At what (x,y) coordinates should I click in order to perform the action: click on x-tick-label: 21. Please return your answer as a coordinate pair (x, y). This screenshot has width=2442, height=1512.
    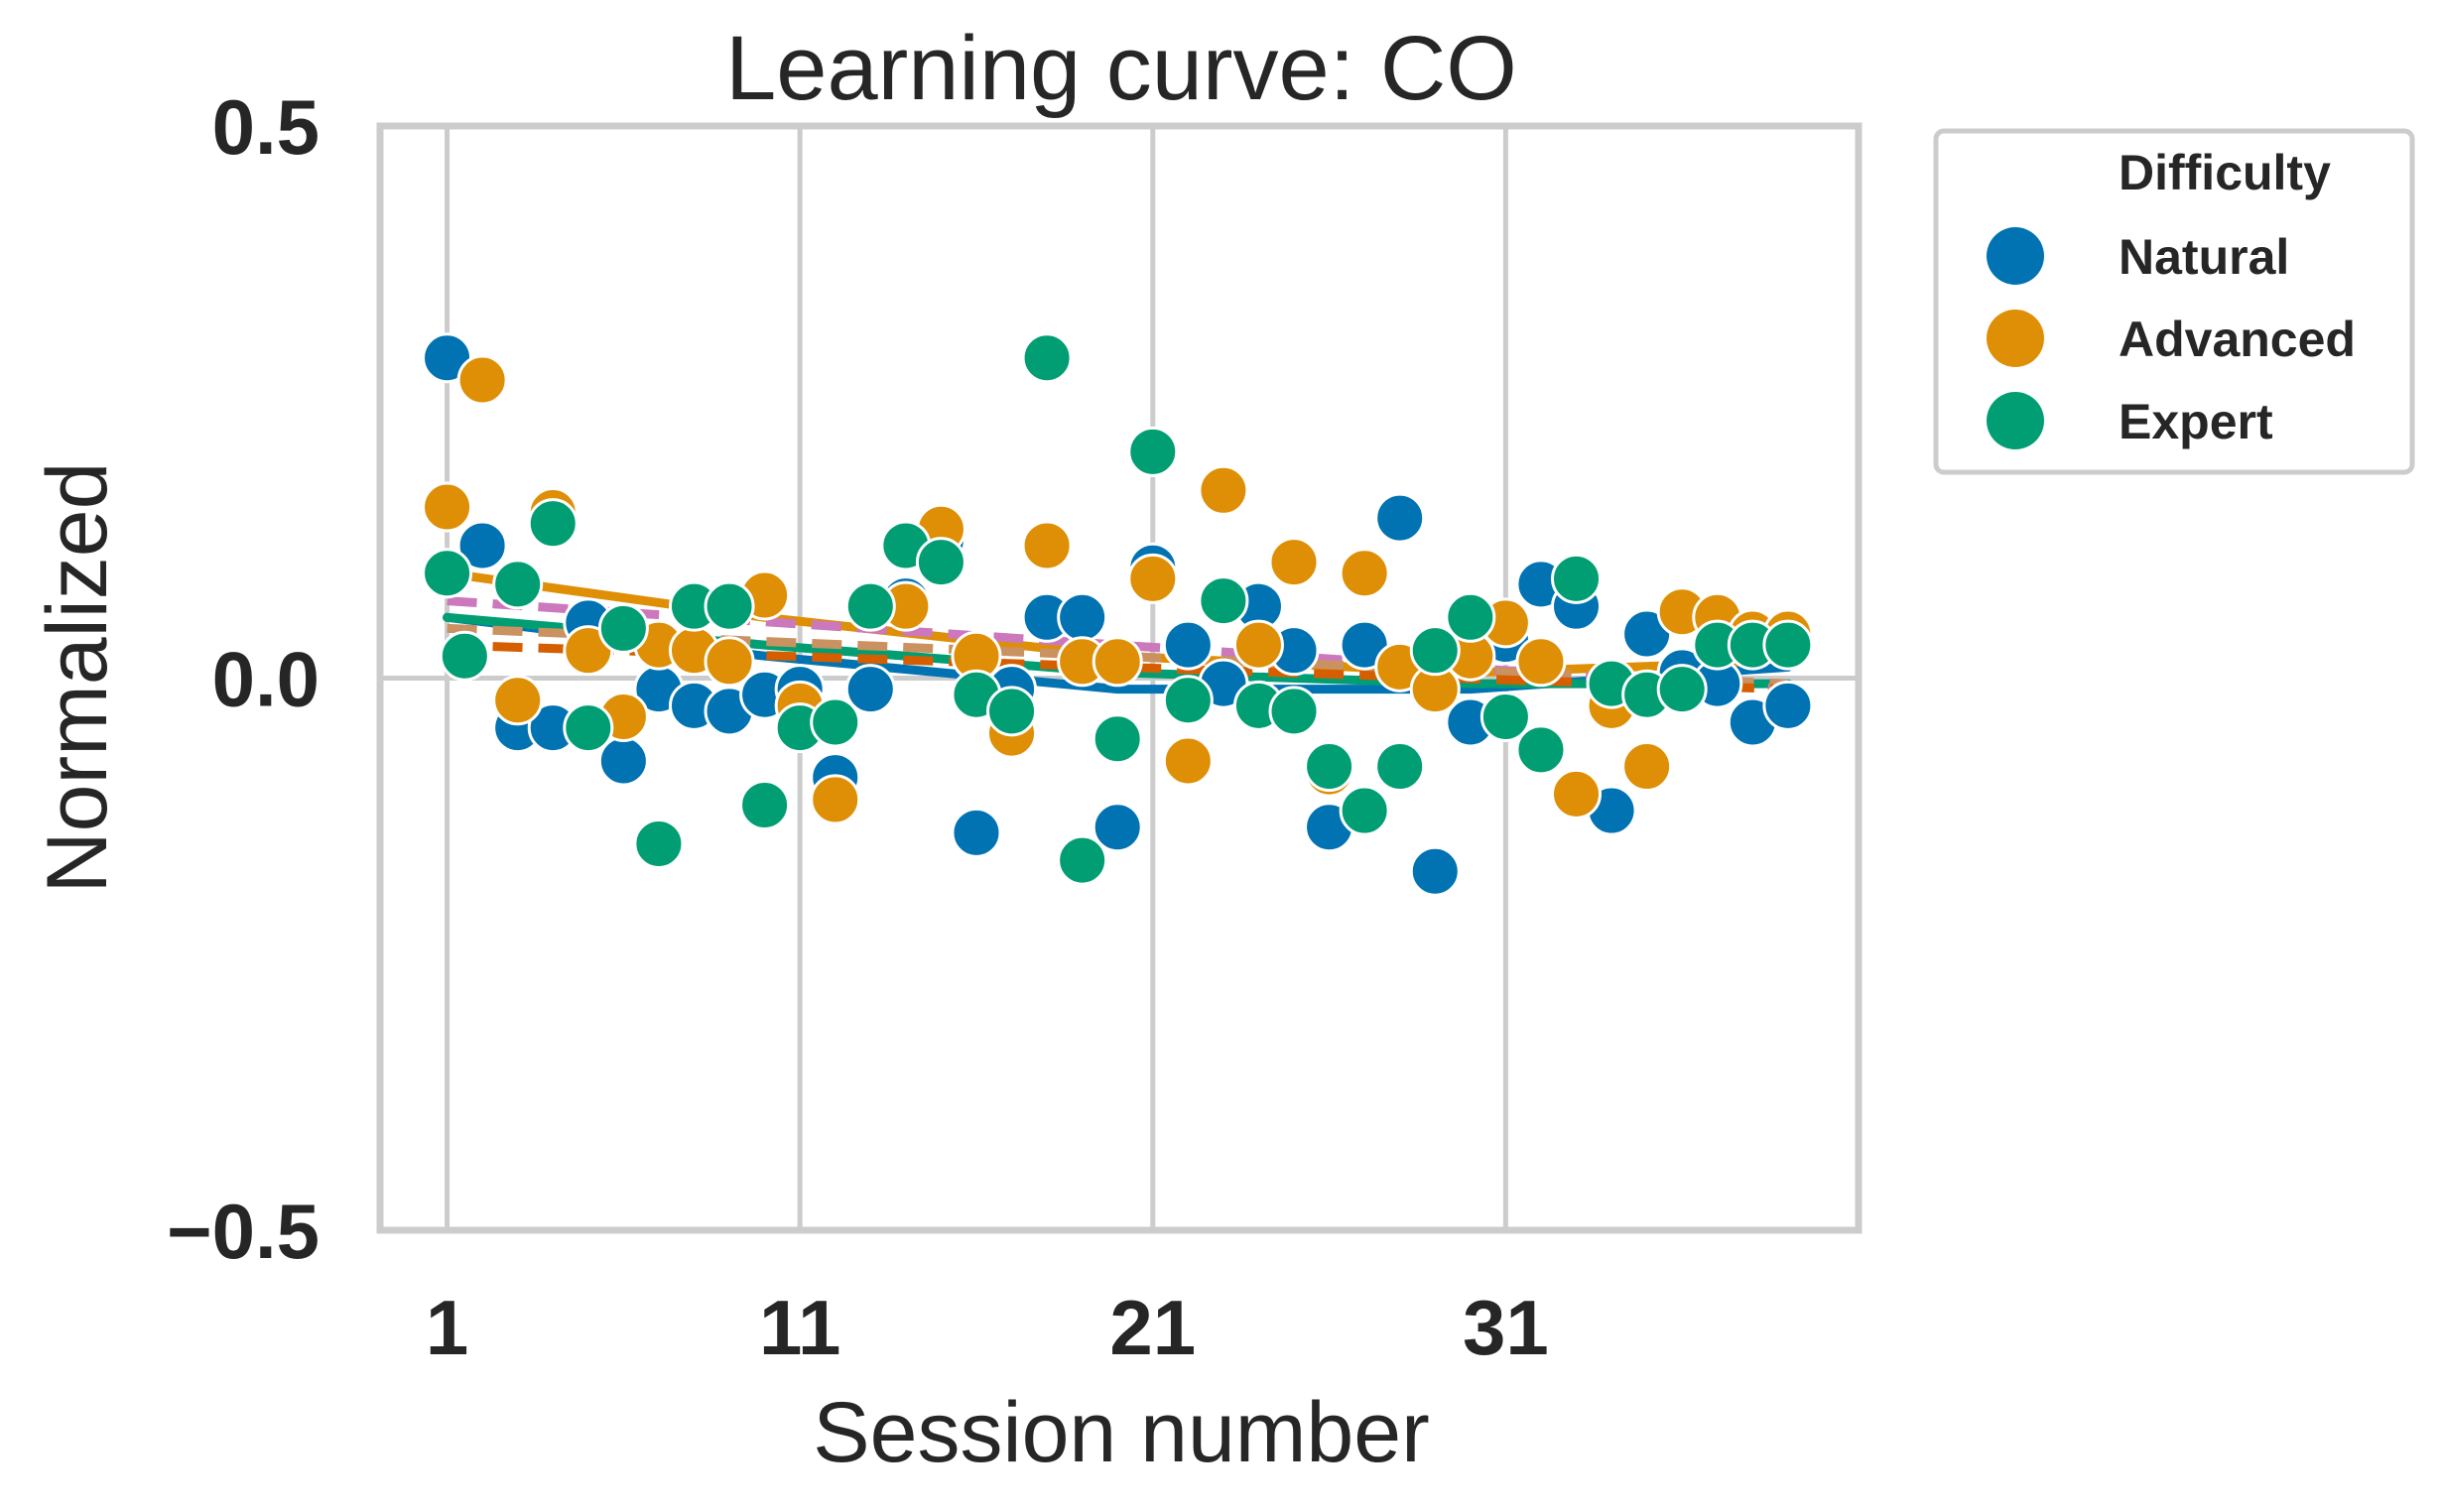
    Looking at the image, I should click on (1152, 1327).